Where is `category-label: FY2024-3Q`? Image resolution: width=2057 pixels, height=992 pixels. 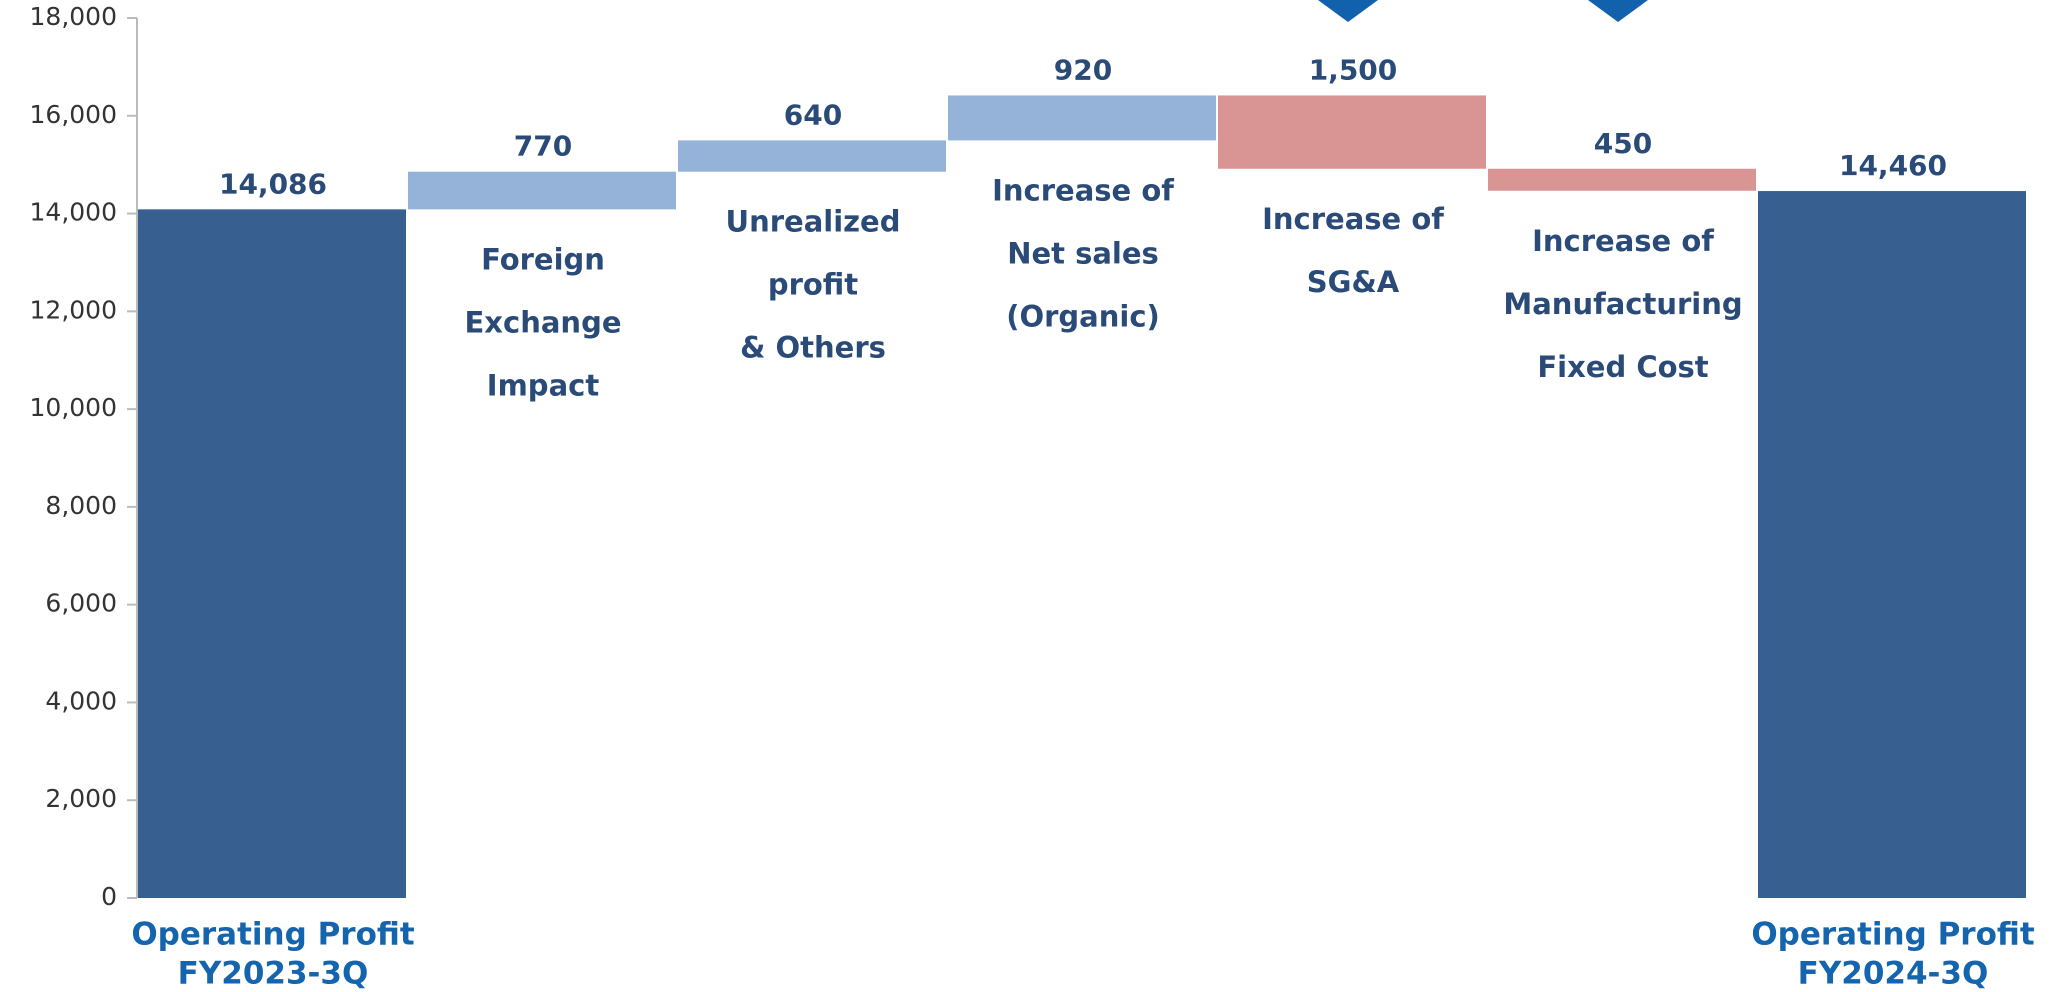
category-label: FY2024-3Q is located at coordinates (1893, 974).